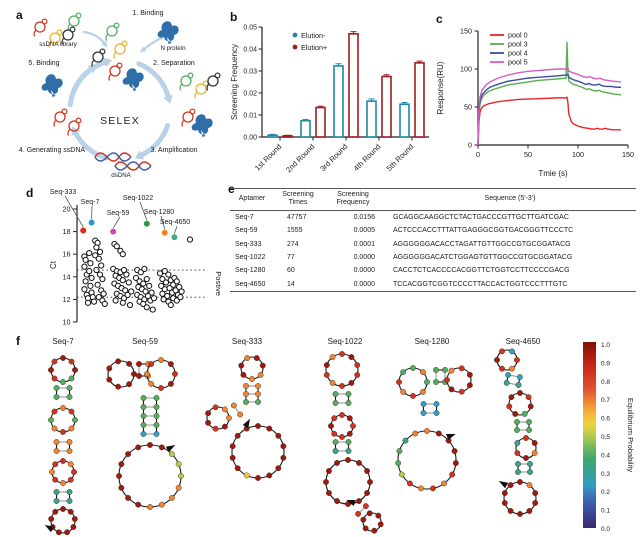 This screenshot has height=537, width=640. I want to click on table-cell: Seq-1280, so click(250, 271).